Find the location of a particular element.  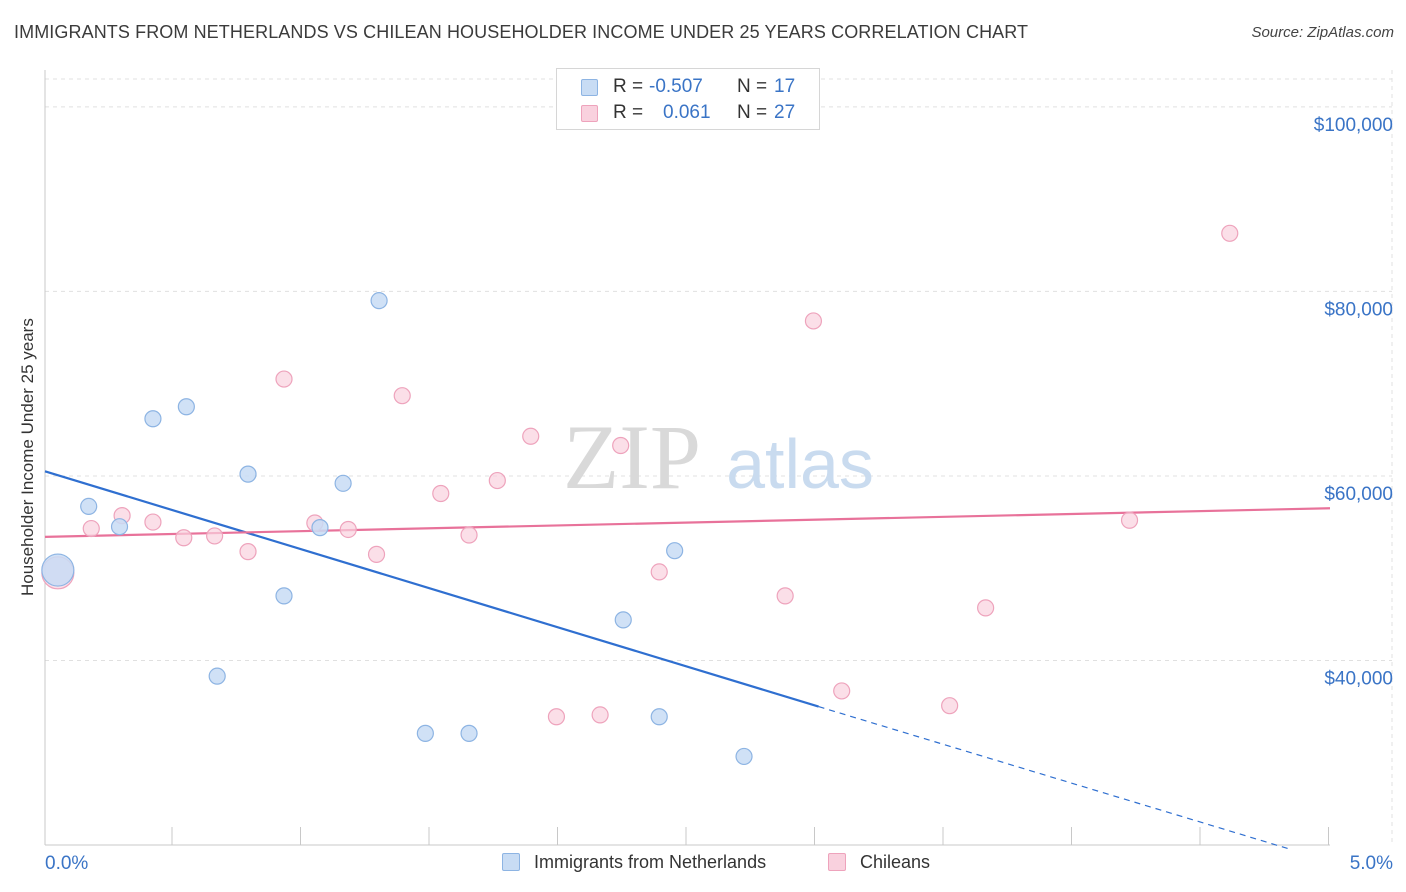

legend-row-netherlands: R = -0.507 N = 17 is located at coordinates (688, 87).